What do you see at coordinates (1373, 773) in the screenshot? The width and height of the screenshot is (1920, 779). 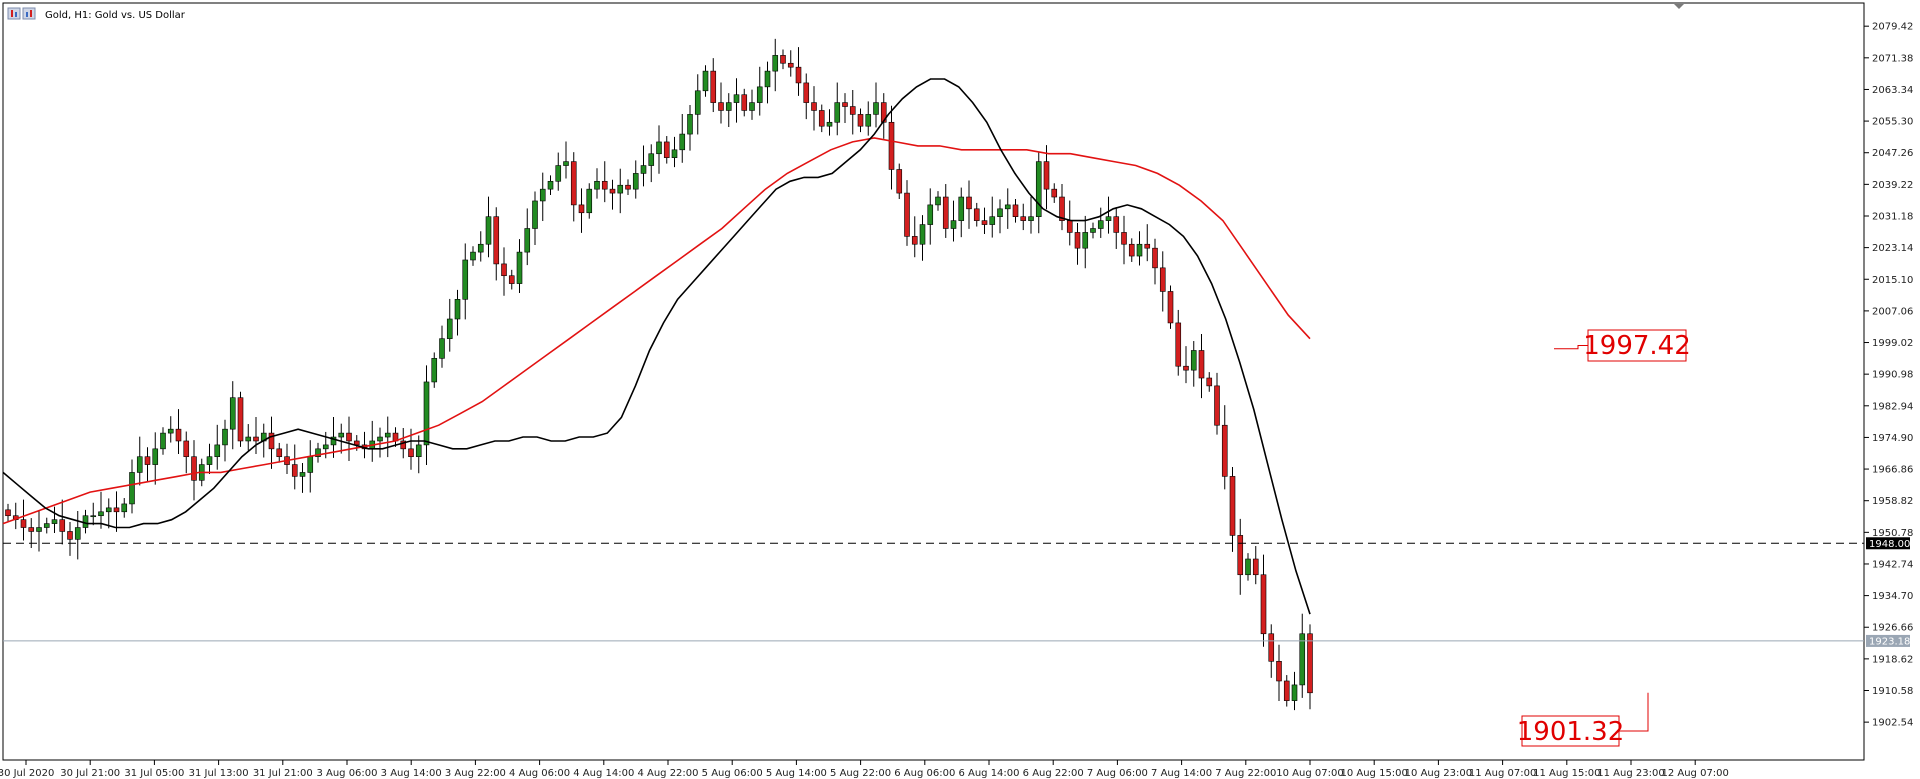 I see `x-tick-label: 10 Aug 15:00` at bounding box center [1373, 773].